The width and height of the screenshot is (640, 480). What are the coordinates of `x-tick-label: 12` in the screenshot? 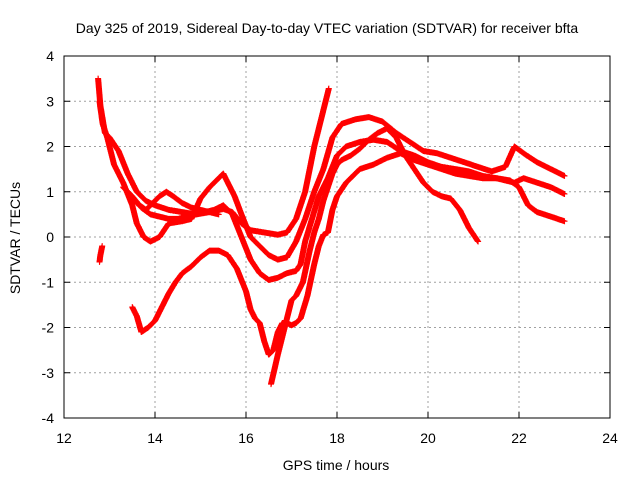 It's located at (64, 438).